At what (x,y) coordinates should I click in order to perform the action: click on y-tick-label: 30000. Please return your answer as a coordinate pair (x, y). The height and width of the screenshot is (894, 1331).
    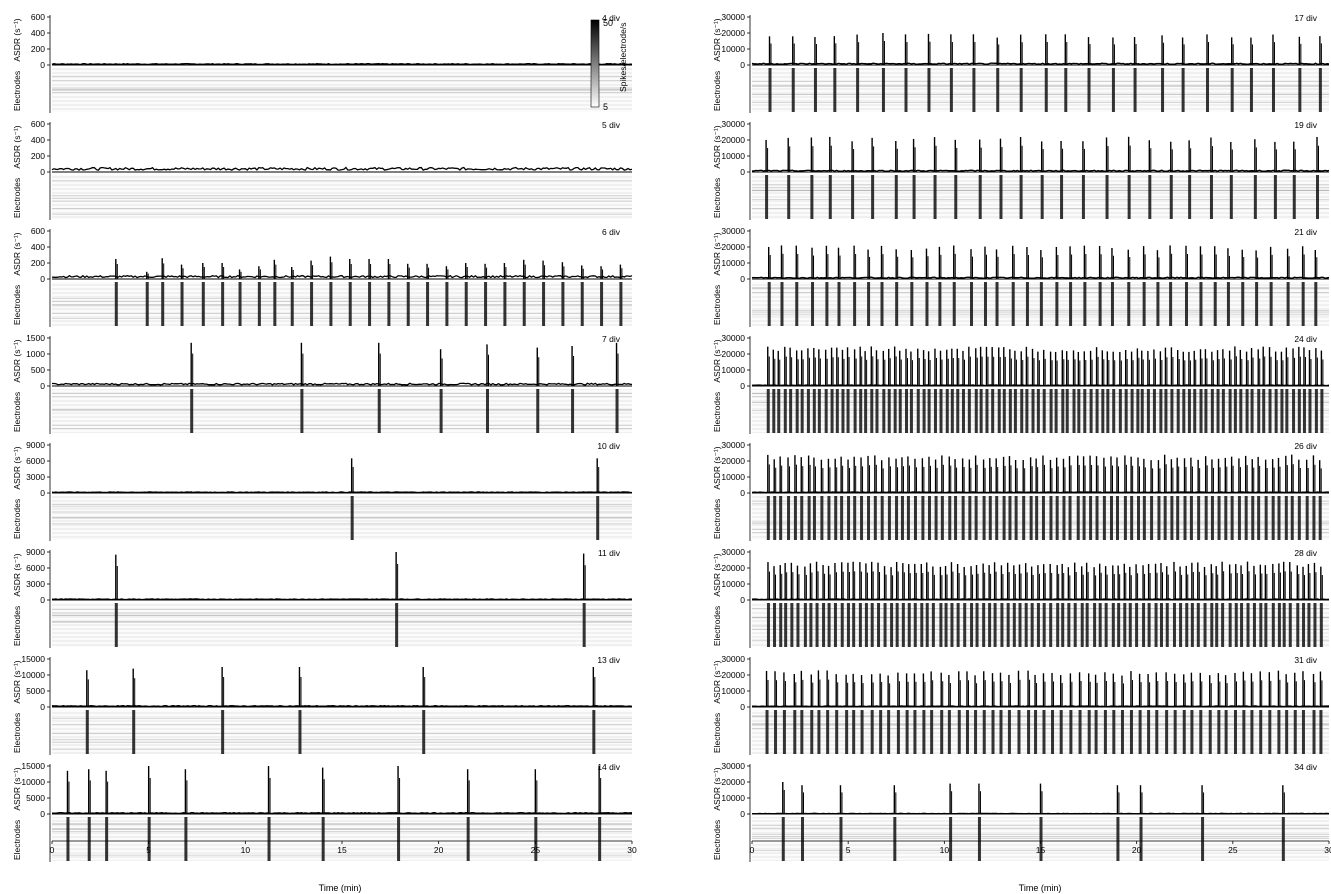
    Looking at the image, I should click on (733, 766).